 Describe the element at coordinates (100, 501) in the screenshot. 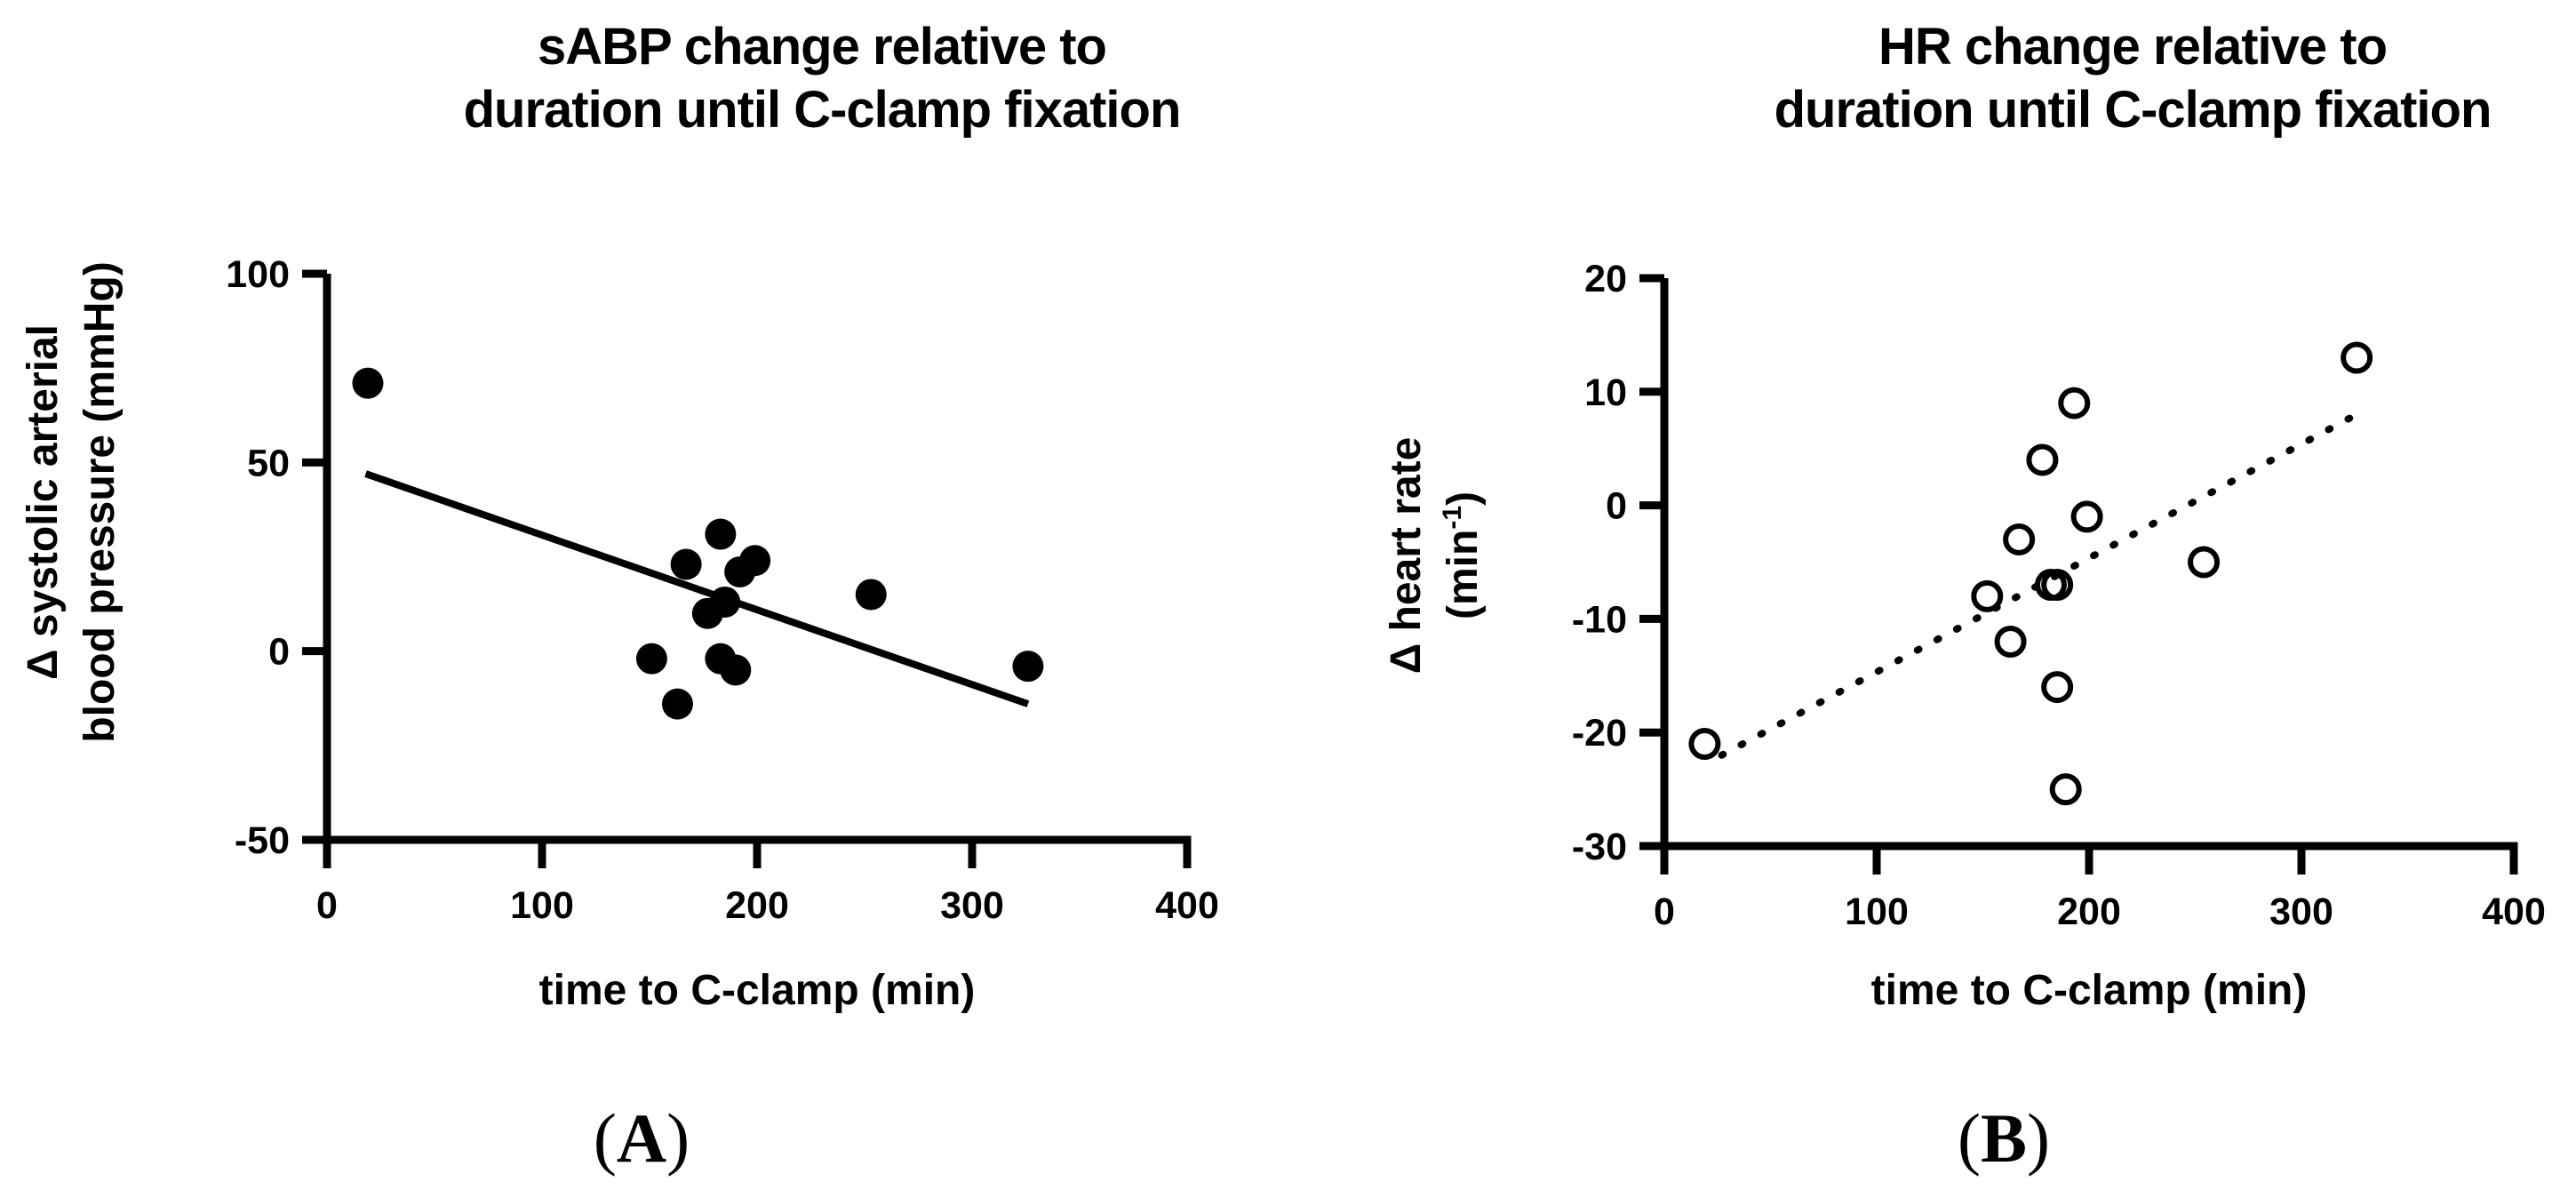

I see `y-axis-label-line: blood pressure (mmHg)` at that location.